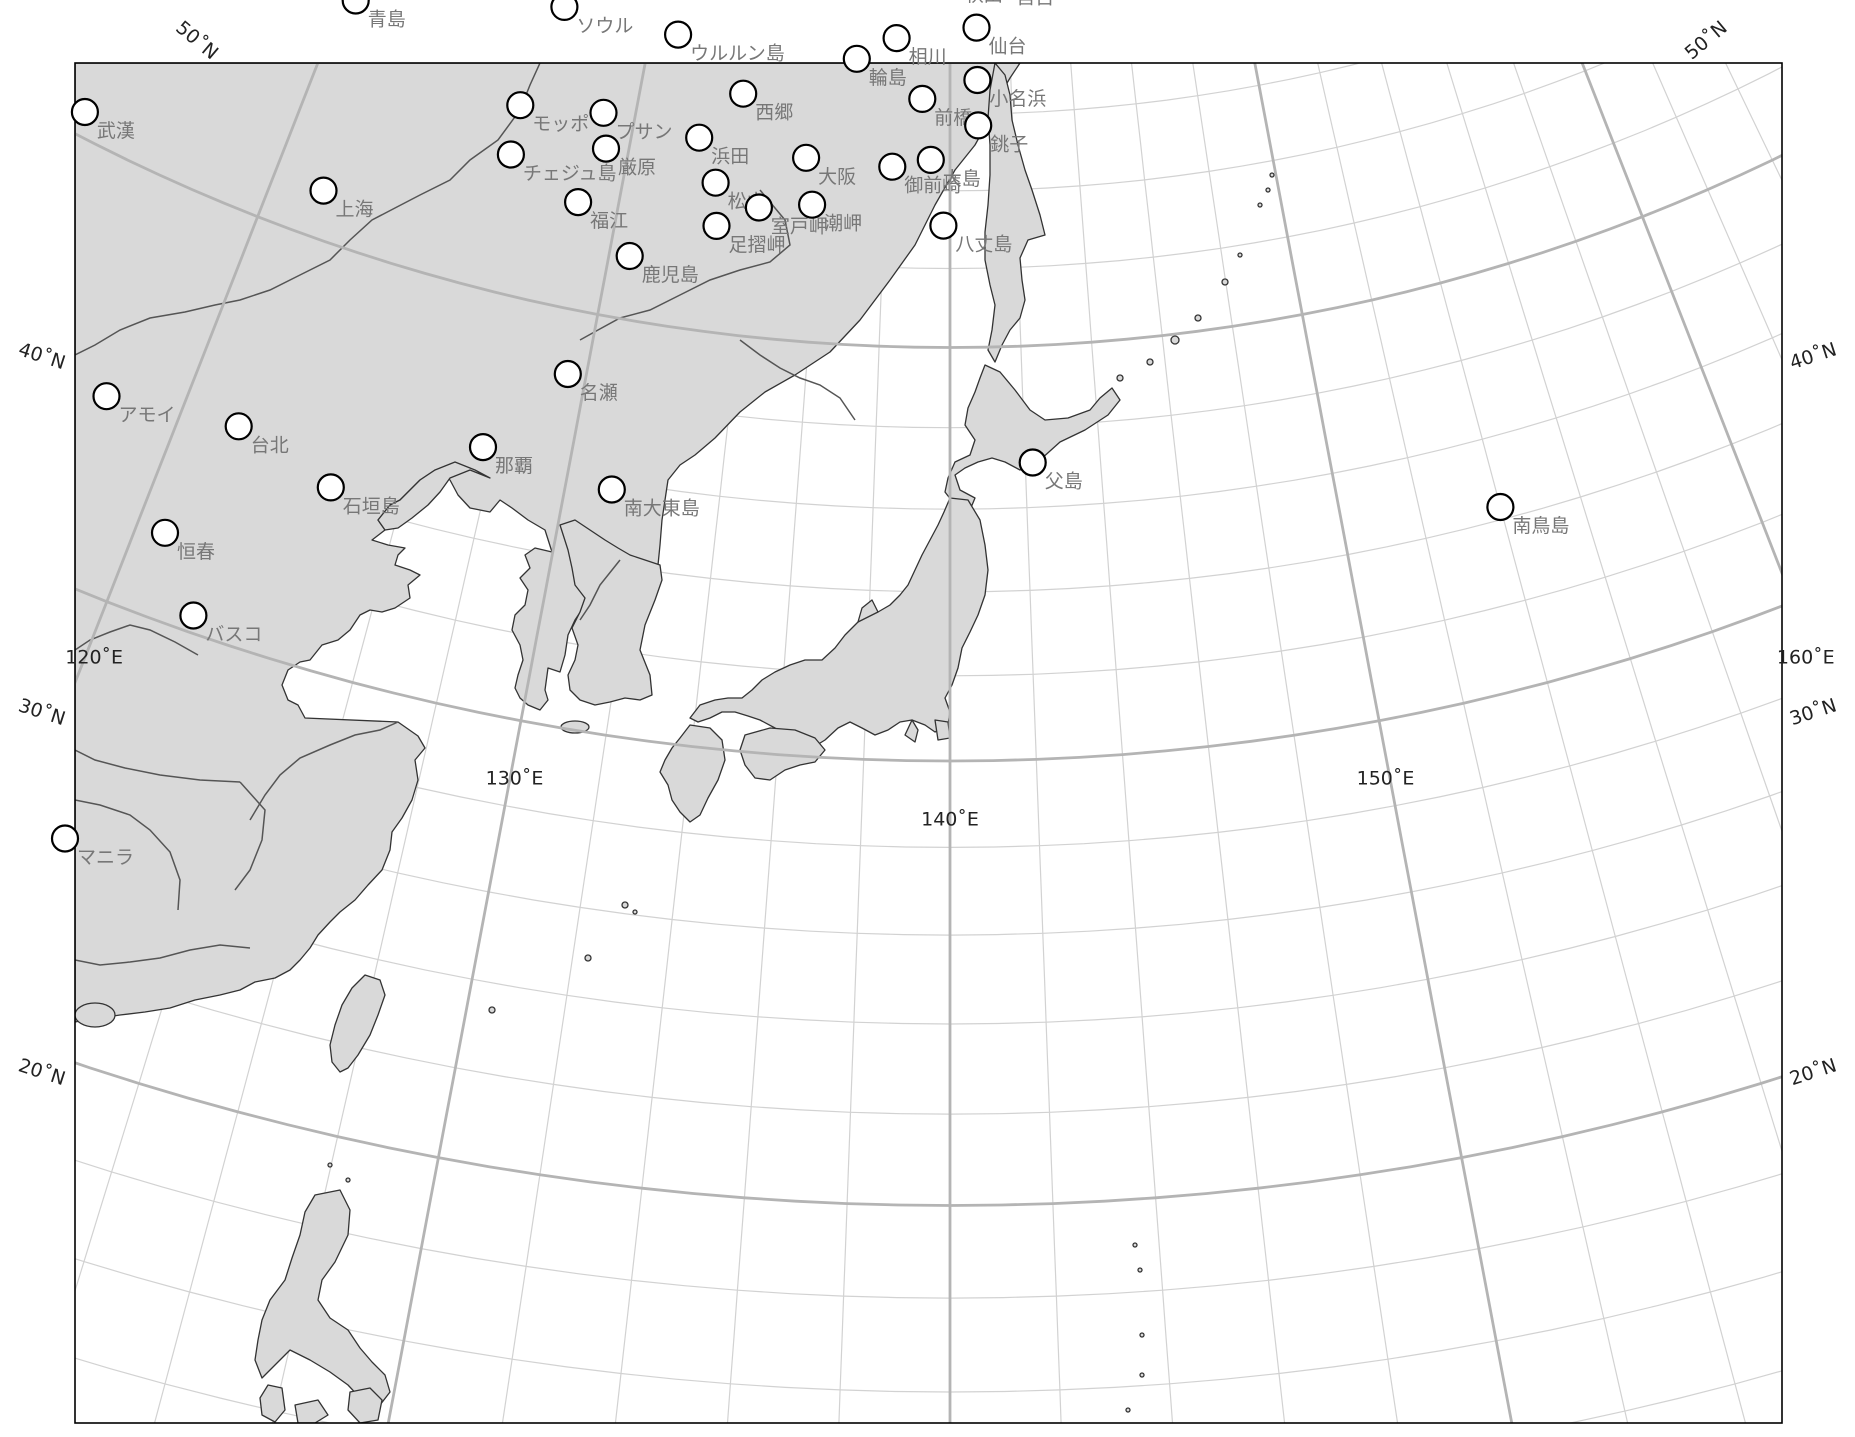 The image size is (1855, 1437). I want to click on station: 宮古, so click(1022, 4).